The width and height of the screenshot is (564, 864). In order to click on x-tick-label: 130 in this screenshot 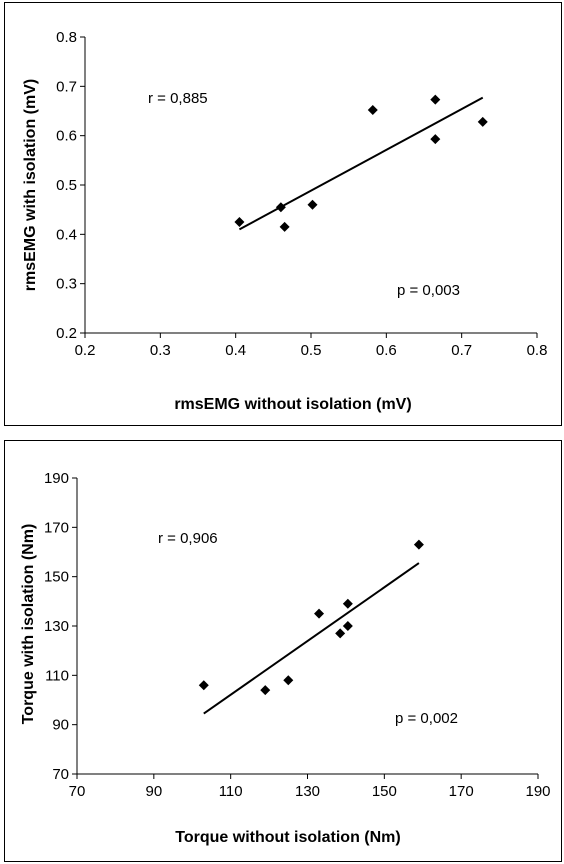, I will do `click(307, 791)`.